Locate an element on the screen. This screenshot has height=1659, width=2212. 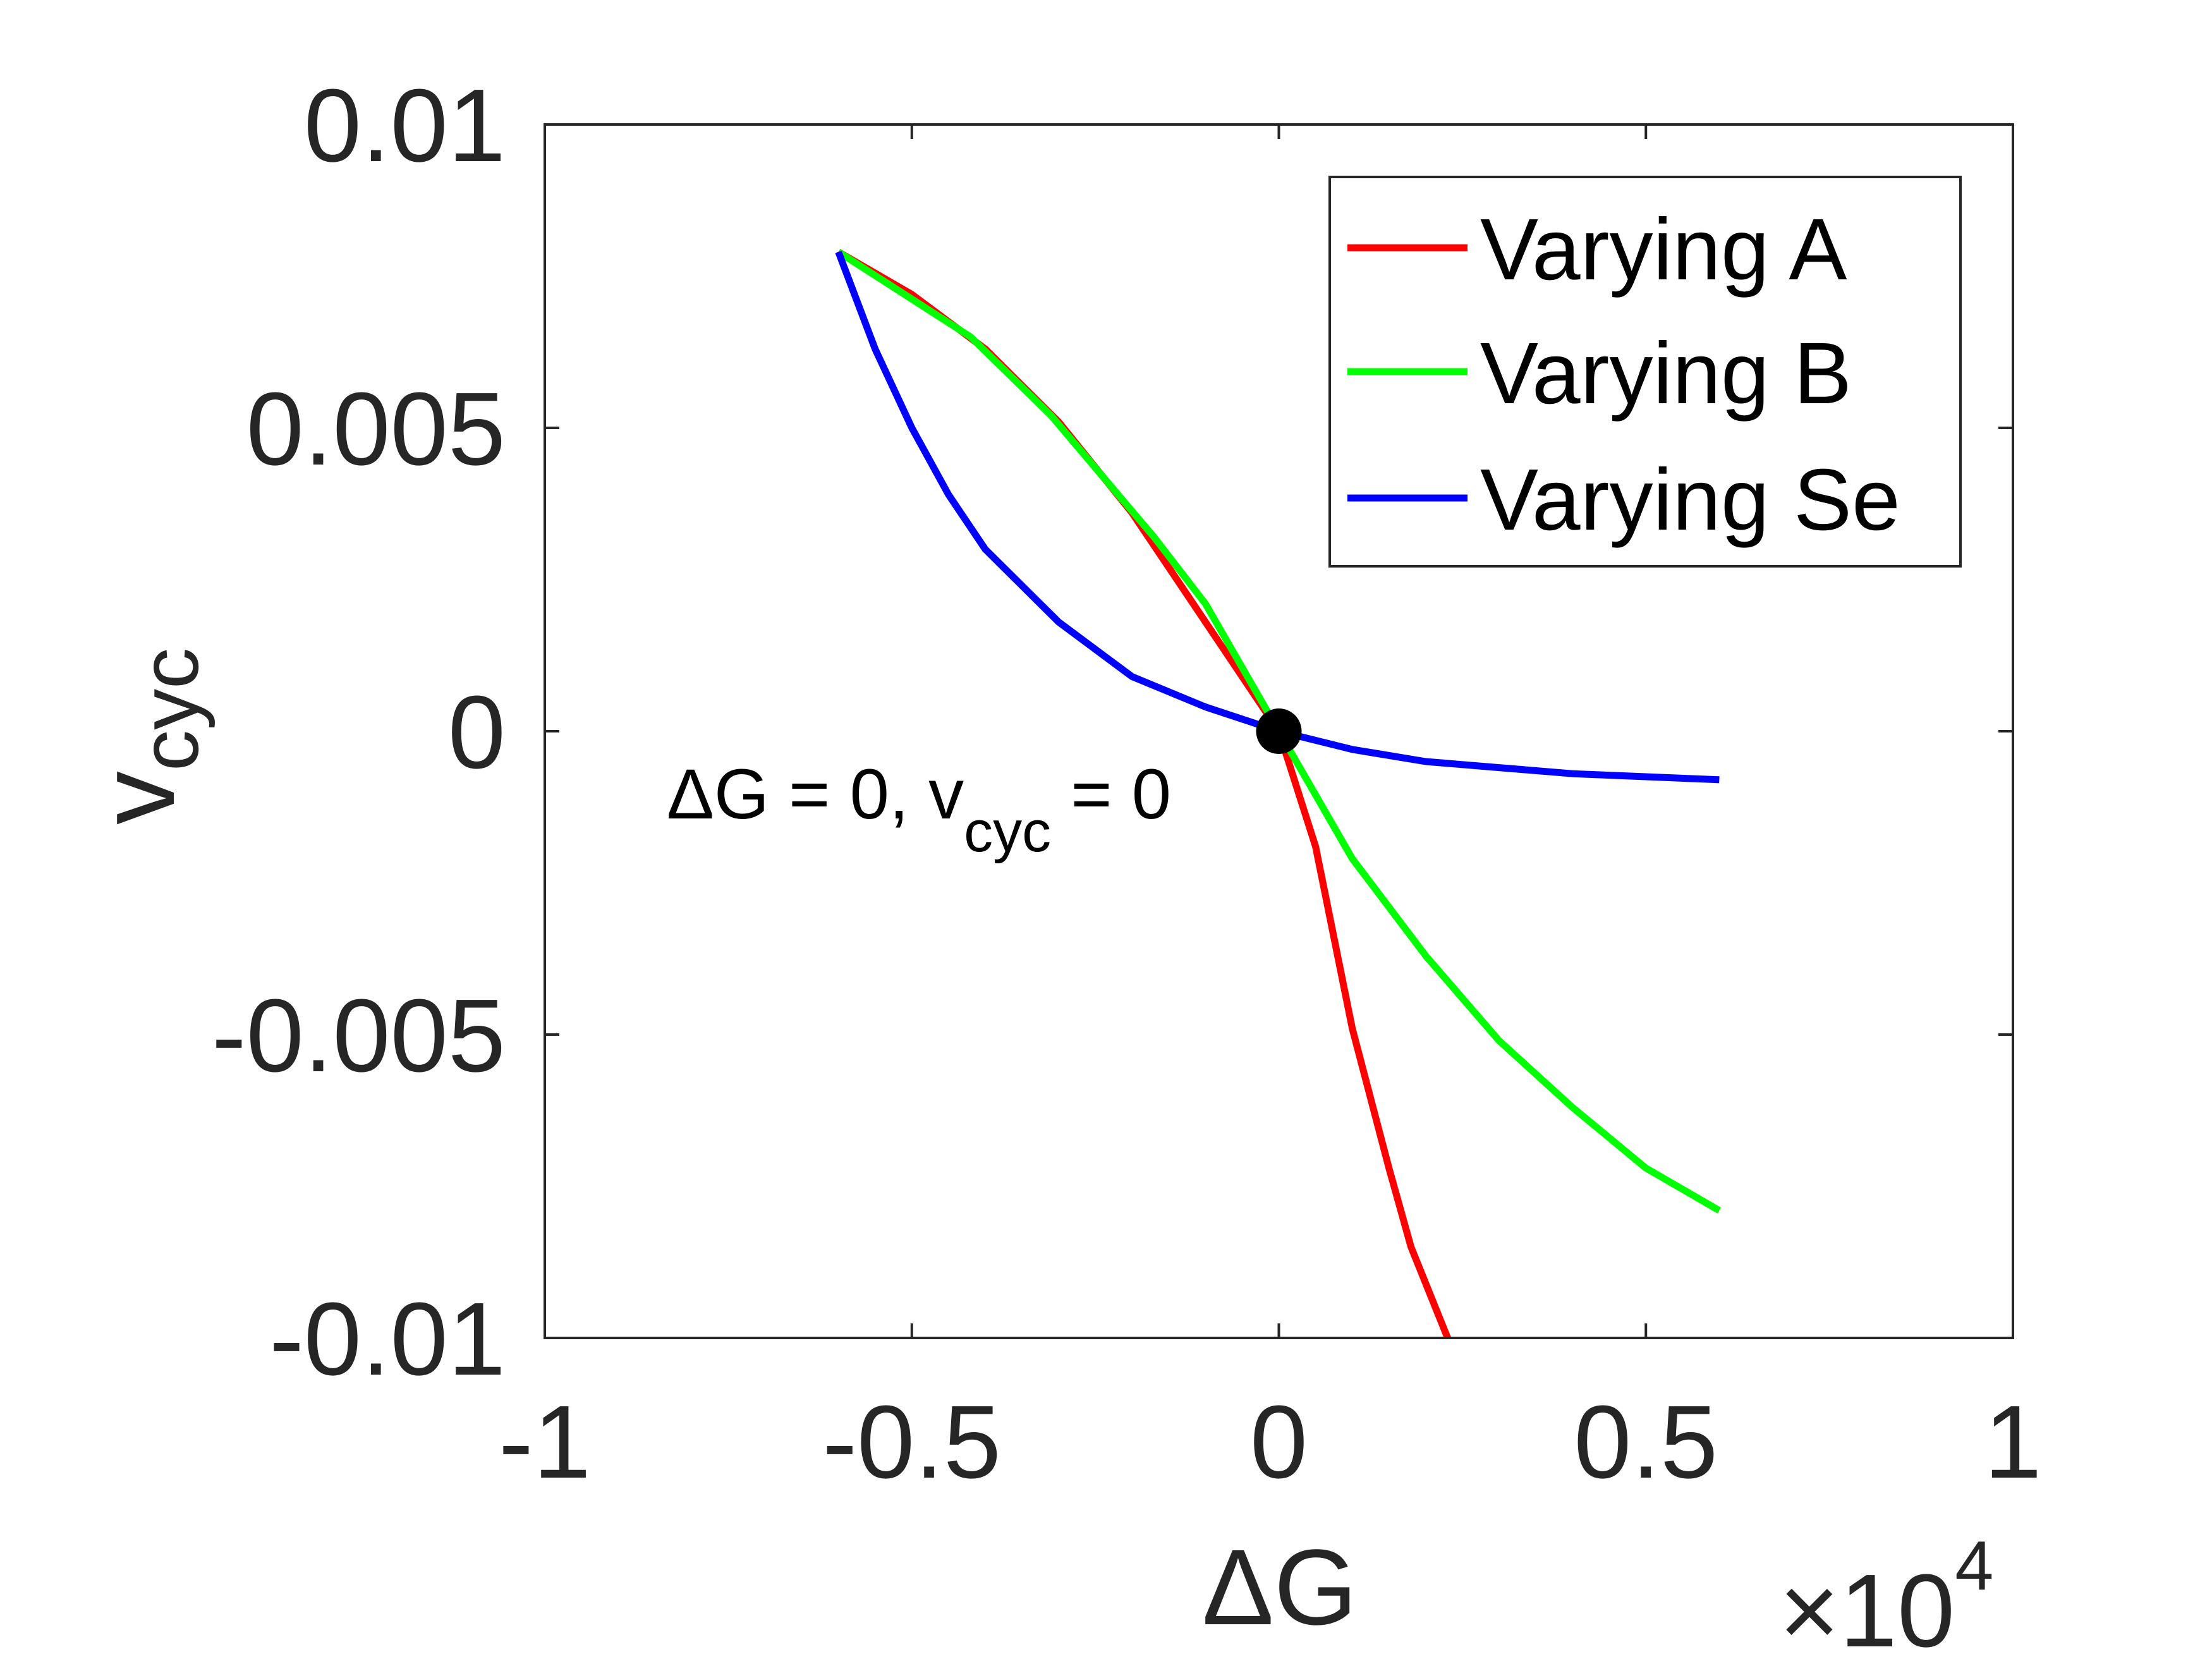
x-tick-label-2: -0.5 is located at coordinates (911, 1442).